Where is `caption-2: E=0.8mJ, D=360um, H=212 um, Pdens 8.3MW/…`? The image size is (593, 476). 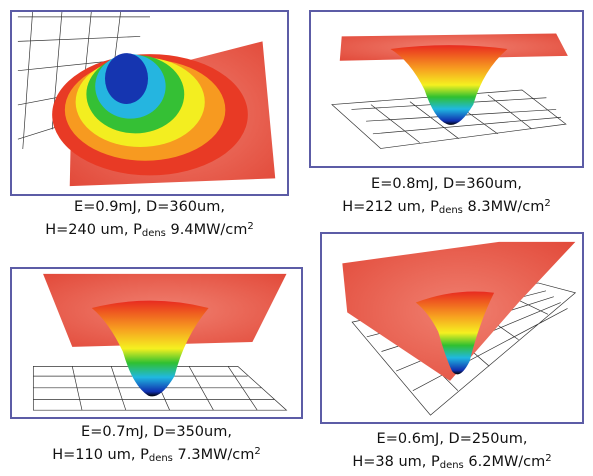
caption-2: E=0.8mJ, D=360um, H=212 um, Pdens 8.3MW/… is located at coordinates (446, 197).